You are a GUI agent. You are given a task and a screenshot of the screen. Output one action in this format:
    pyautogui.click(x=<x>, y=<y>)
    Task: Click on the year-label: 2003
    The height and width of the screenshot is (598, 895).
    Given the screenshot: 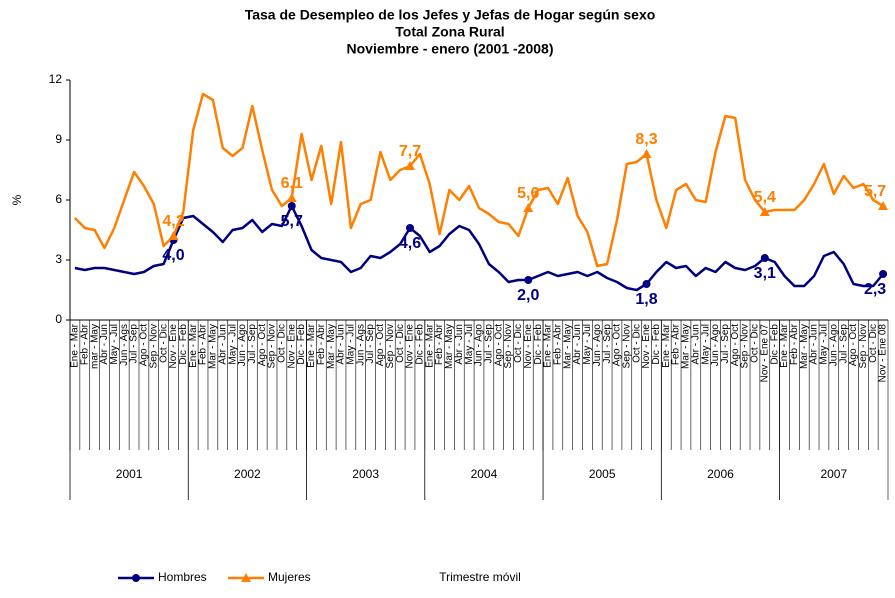 What is the action you would take?
    pyautogui.click(x=365, y=474)
    